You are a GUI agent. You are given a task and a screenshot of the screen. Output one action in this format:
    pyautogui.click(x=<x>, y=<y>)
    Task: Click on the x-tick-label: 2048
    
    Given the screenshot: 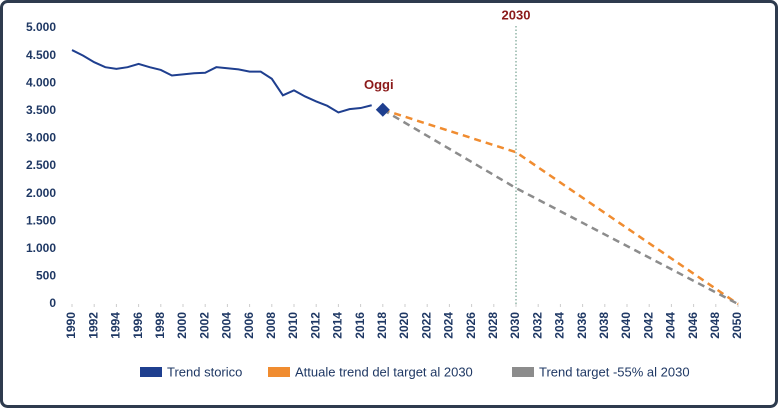 What is the action you would take?
    pyautogui.click(x=715, y=325)
    